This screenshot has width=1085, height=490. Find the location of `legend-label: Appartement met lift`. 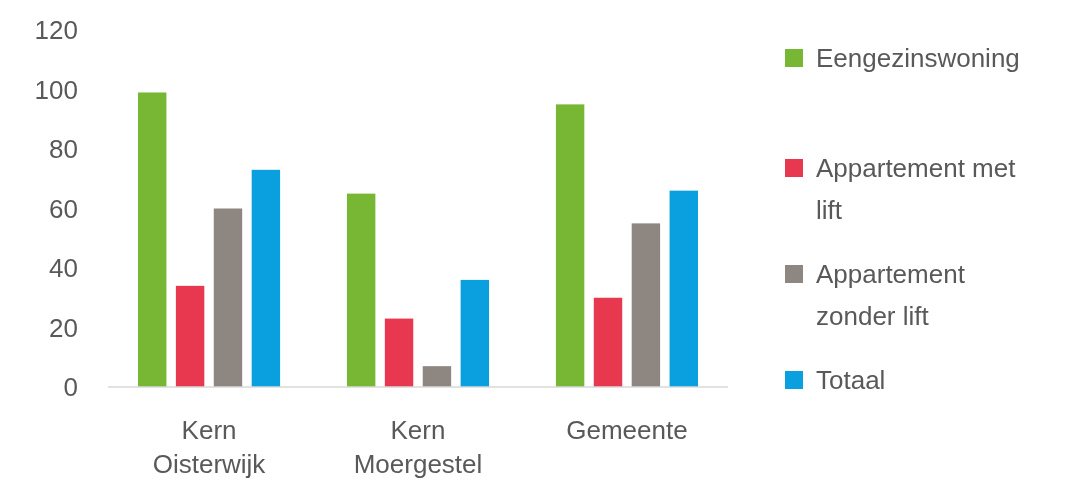

legend-label: Appartement met lift is located at coordinates (916, 189).